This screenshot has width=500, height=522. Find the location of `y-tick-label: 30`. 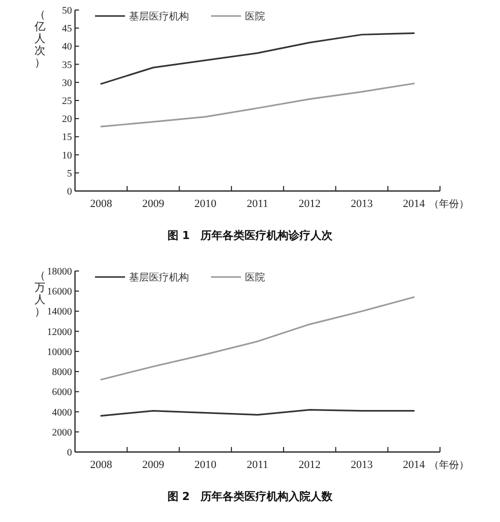

y-tick-label: 30 is located at coordinates (67, 83).